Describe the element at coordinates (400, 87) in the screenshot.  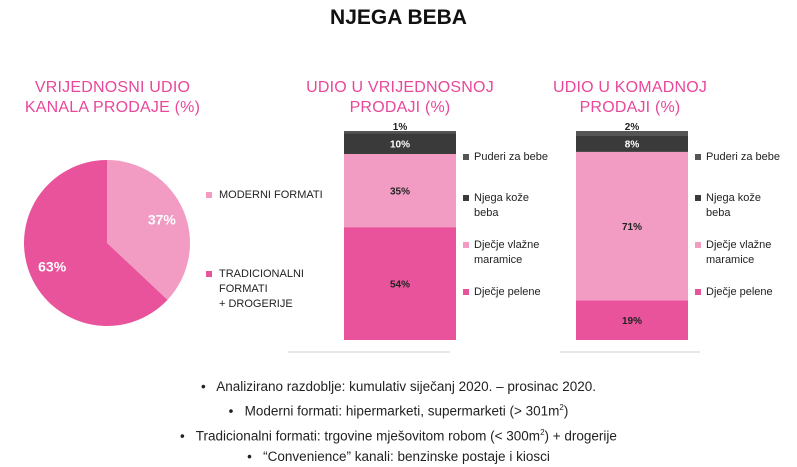
I see `bar1-title-line1: UDIO U VRIJEDNOSNOJ` at that location.